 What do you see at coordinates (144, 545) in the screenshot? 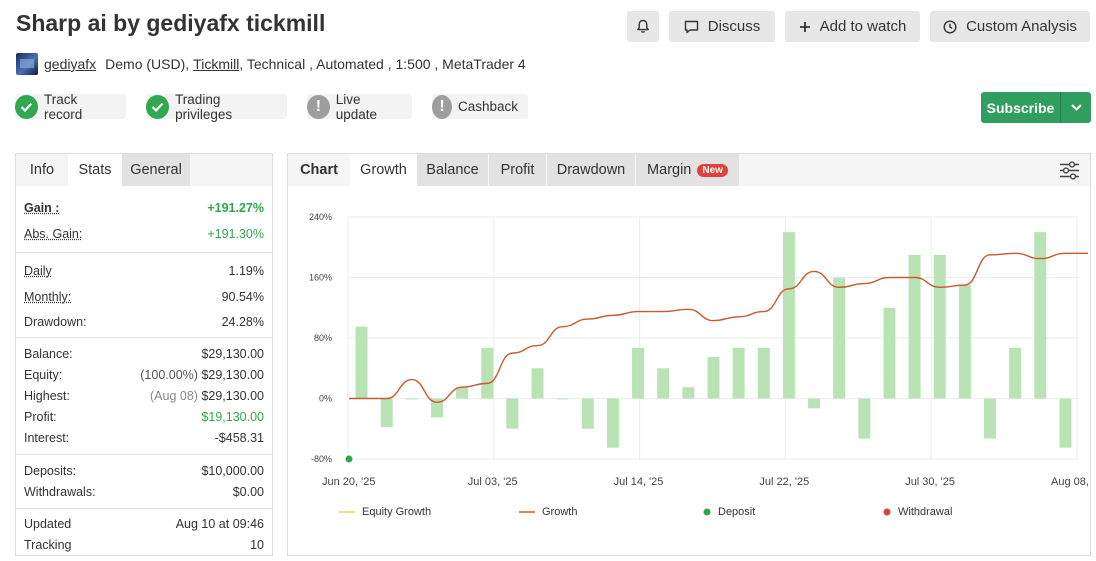
I see `stat-tracking: Tracking 10` at bounding box center [144, 545].